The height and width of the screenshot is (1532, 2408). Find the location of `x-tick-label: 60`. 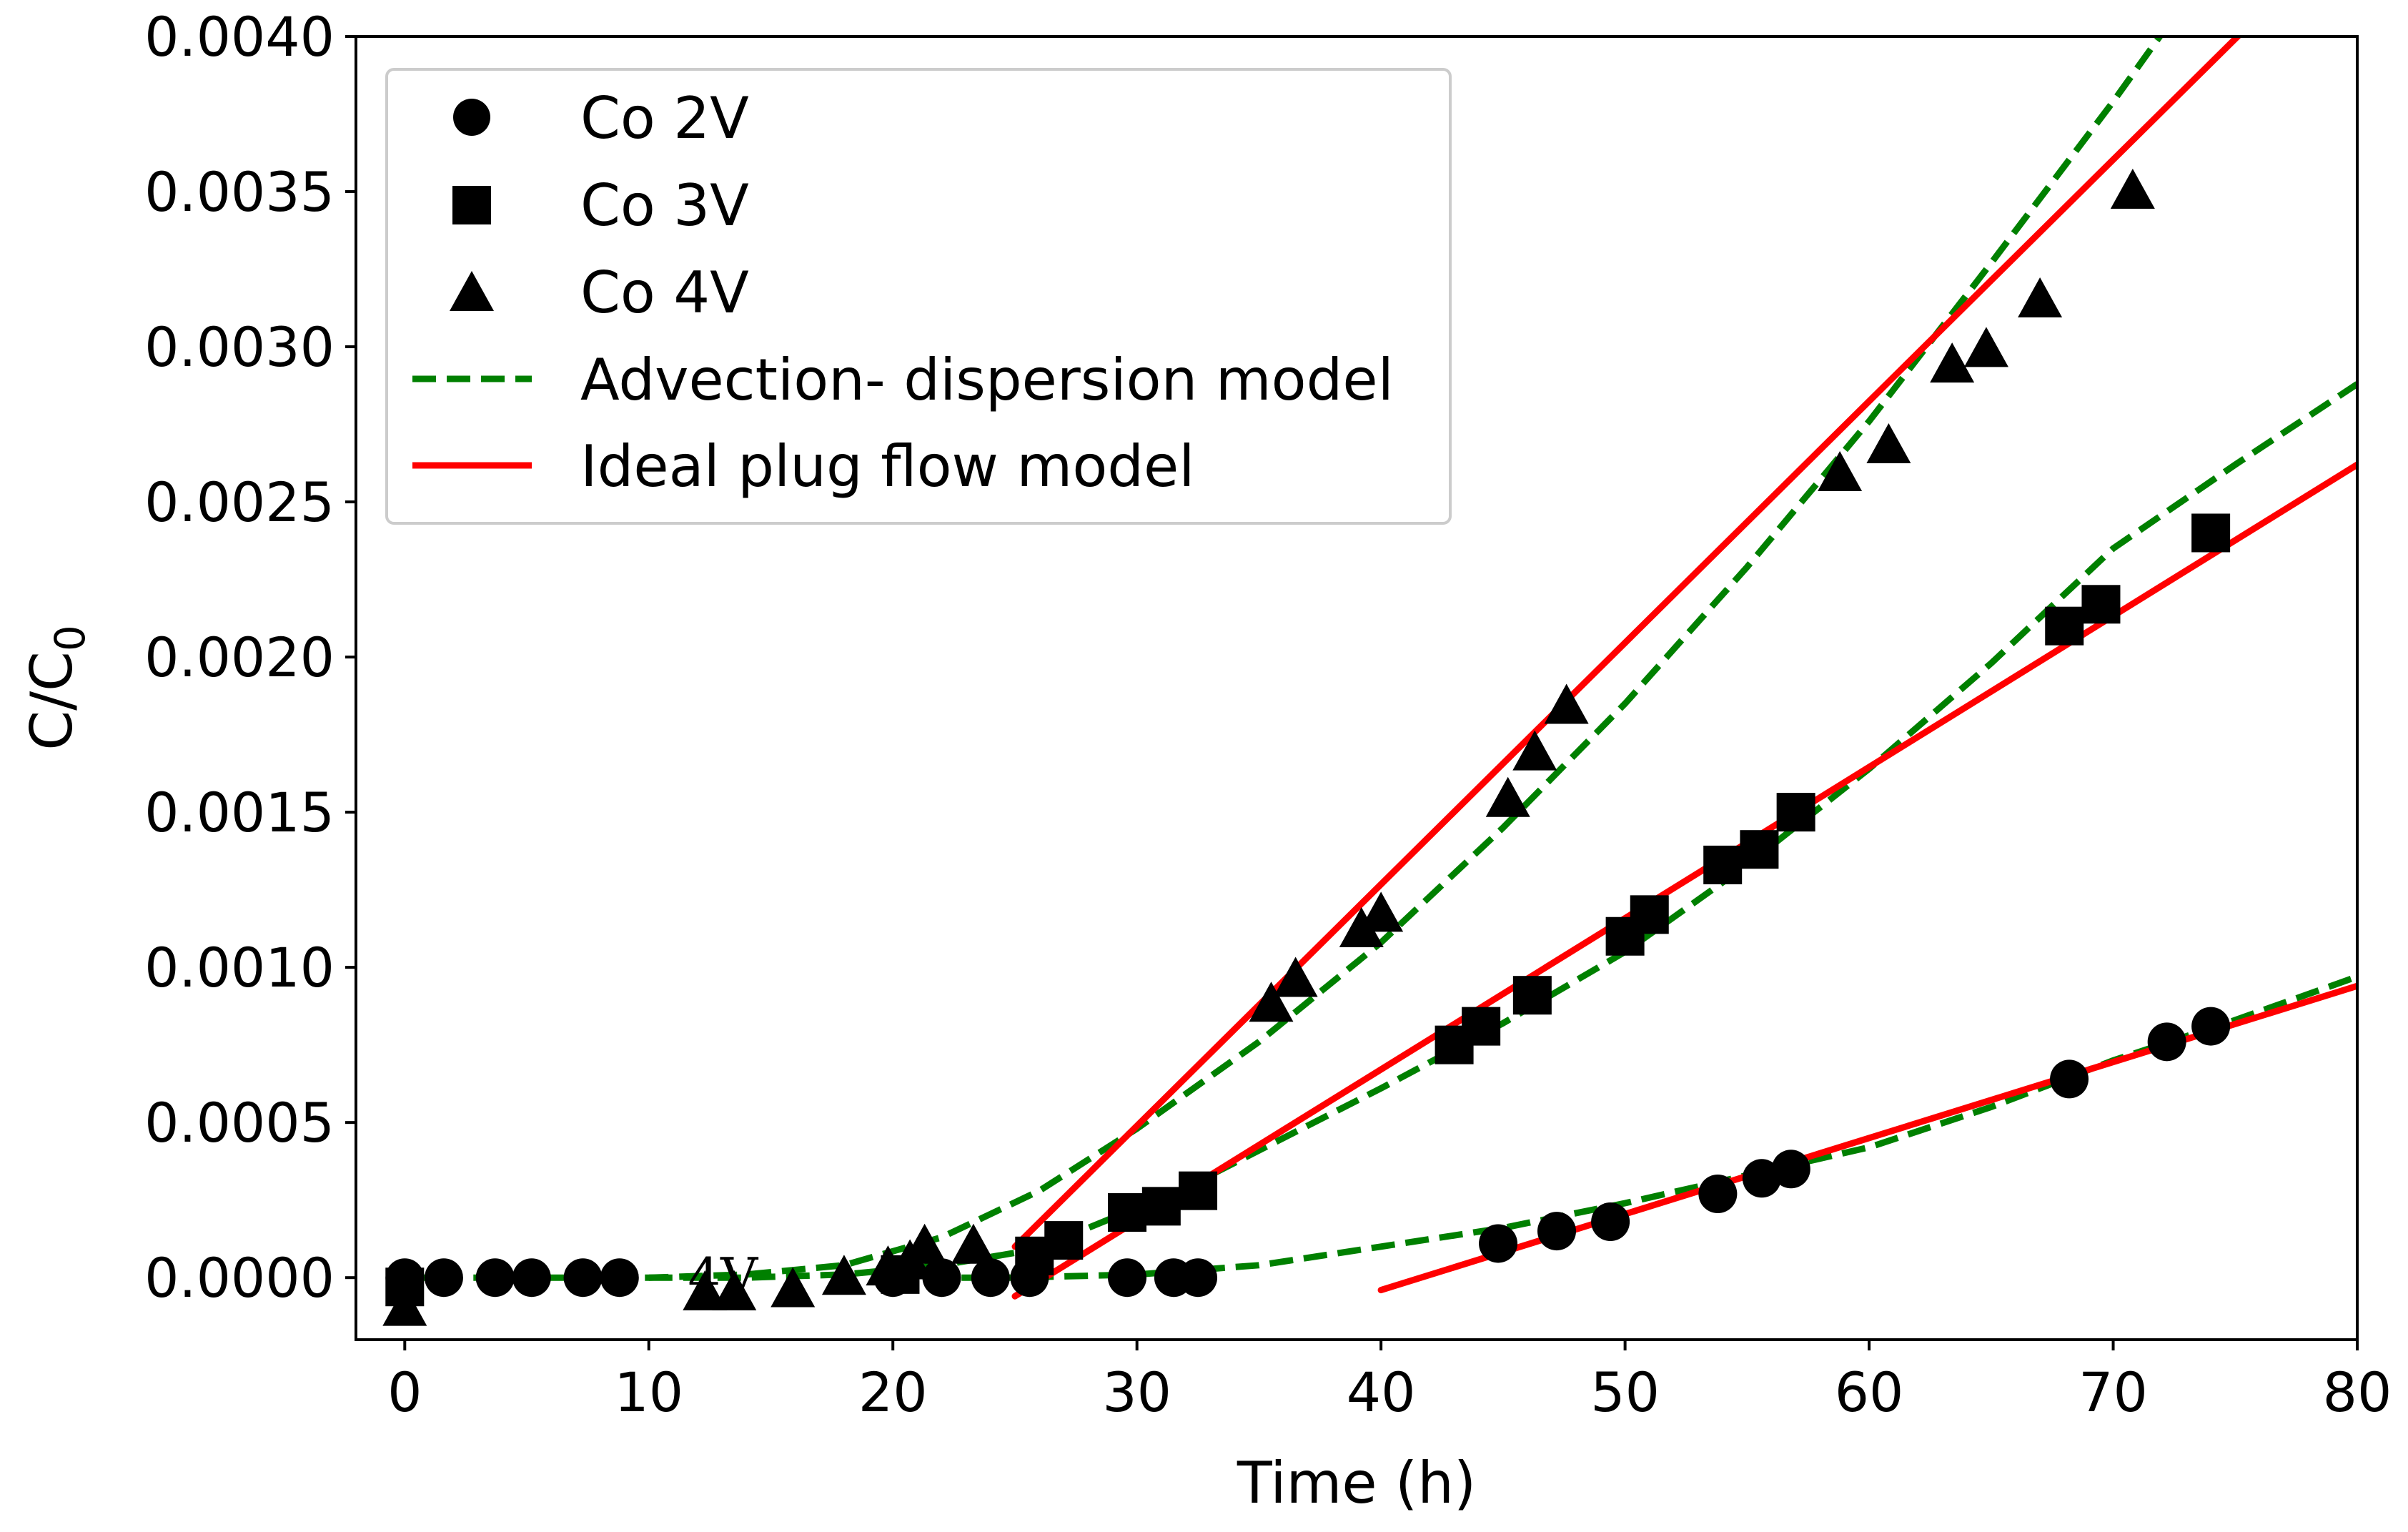

x-tick-label: 60 is located at coordinates (1870, 1392).